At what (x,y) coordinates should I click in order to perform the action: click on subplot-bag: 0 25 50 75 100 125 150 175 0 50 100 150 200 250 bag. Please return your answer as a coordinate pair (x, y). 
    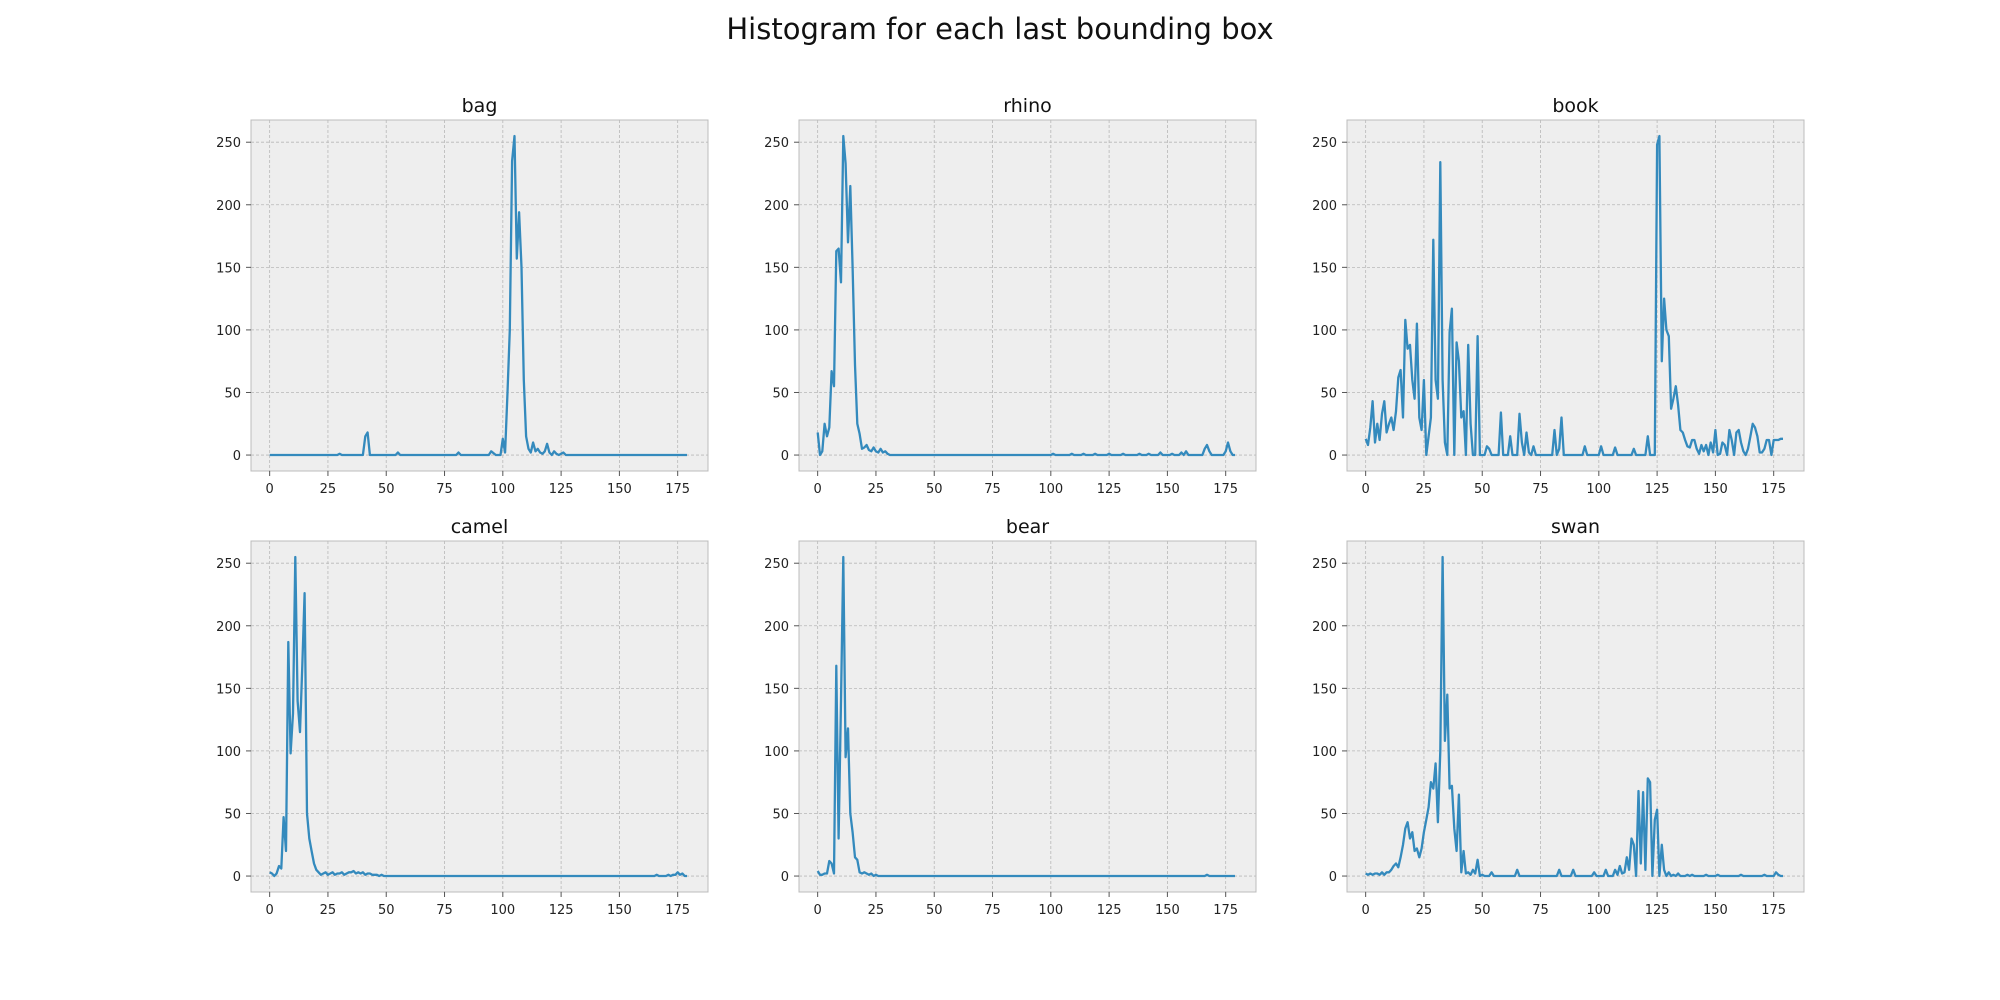
    Looking at the image, I should click on (462, 296).